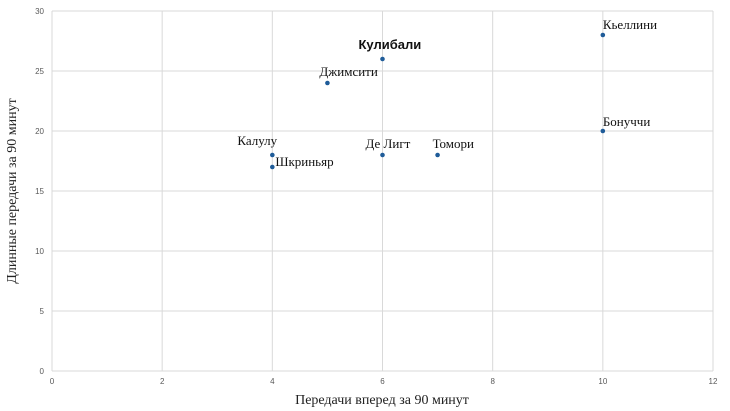 This screenshot has height=411, width=730. Describe the element at coordinates (39, 11) in the screenshot. I see `y-tick-label: 30` at that location.